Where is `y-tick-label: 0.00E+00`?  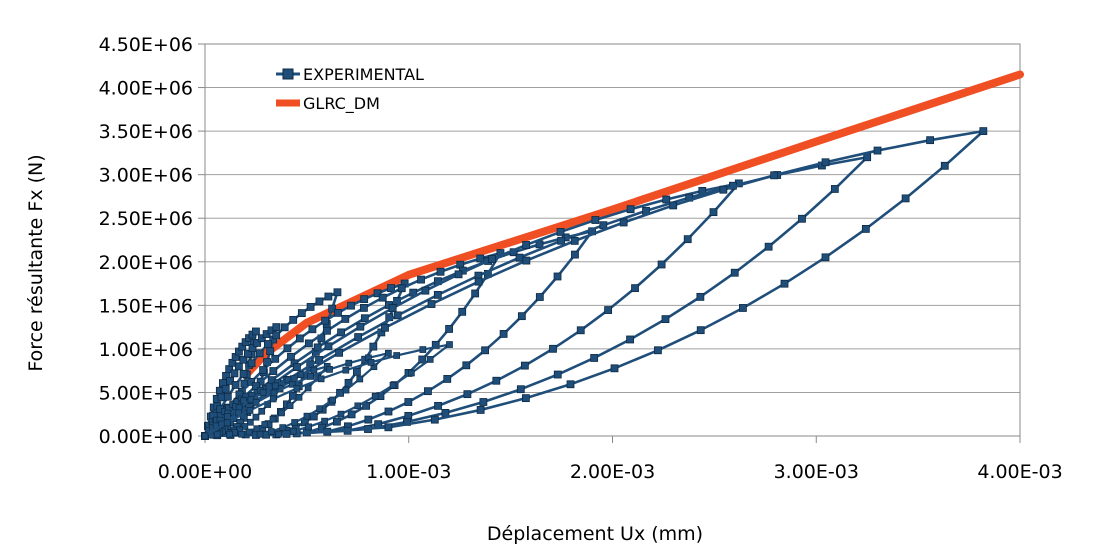 y-tick-label: 0.00E+00 is located at coordinates (146, 437).